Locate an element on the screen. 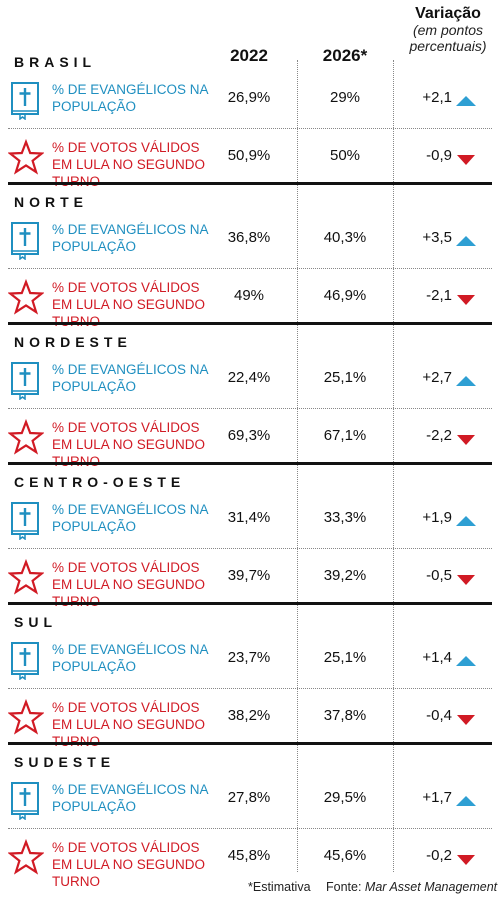 Image resolution: width=500 pixels, height=902 pixels. value-2022: 50,9% is located at coordinates (249, 155).